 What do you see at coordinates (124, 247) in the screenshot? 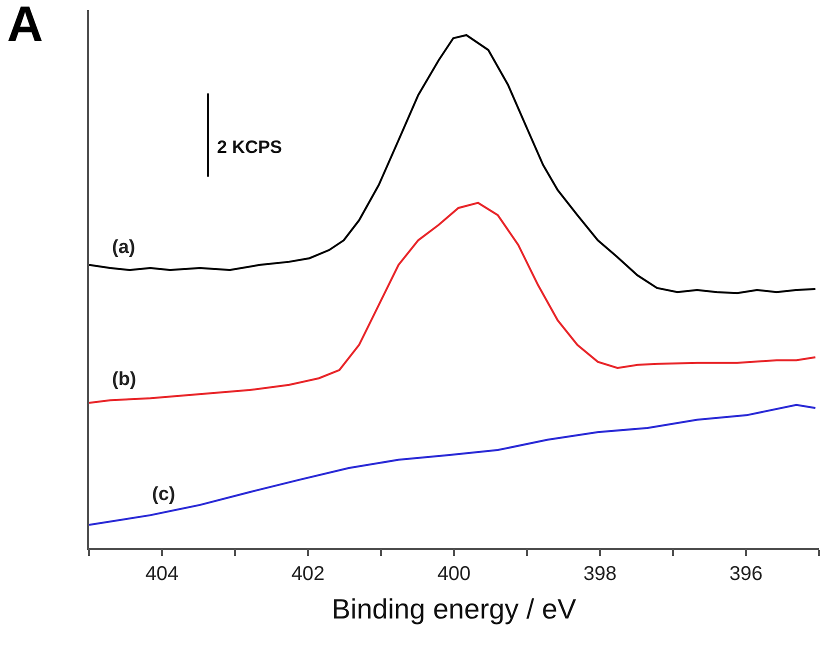
I see `series-label: (a)` at bounding box center [124, 247].